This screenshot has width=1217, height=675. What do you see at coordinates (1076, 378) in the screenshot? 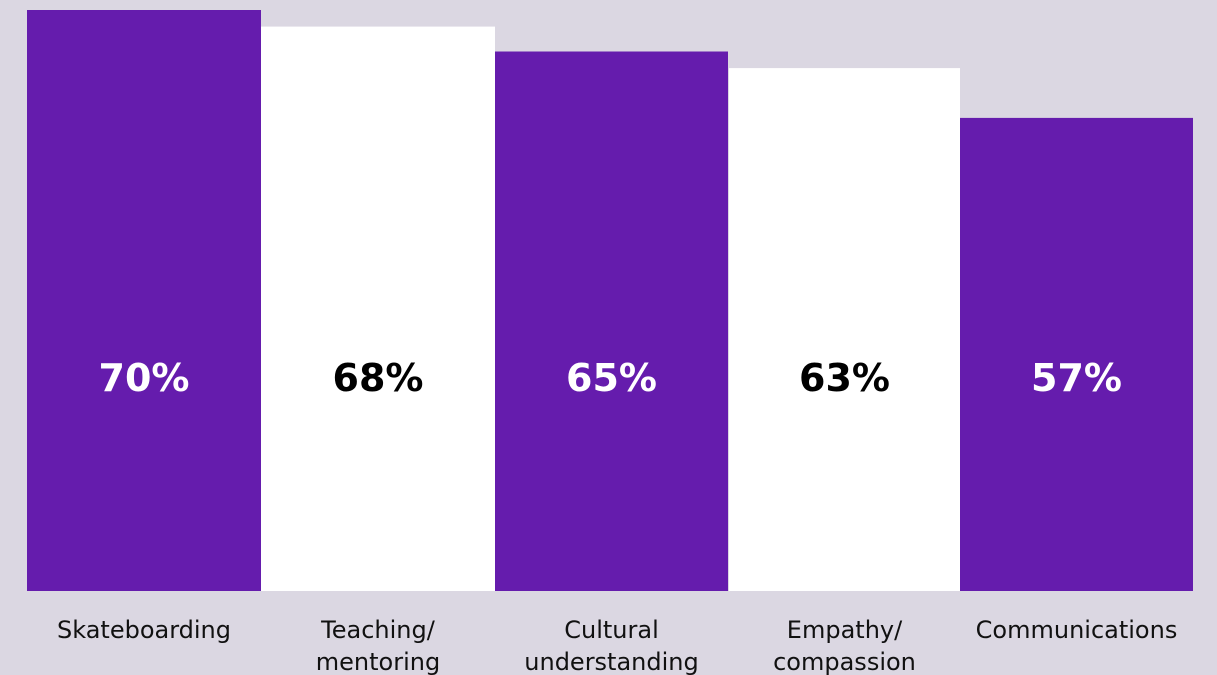
I see `bar-value-label-4: 57%` at bounding box center [1076, 378].